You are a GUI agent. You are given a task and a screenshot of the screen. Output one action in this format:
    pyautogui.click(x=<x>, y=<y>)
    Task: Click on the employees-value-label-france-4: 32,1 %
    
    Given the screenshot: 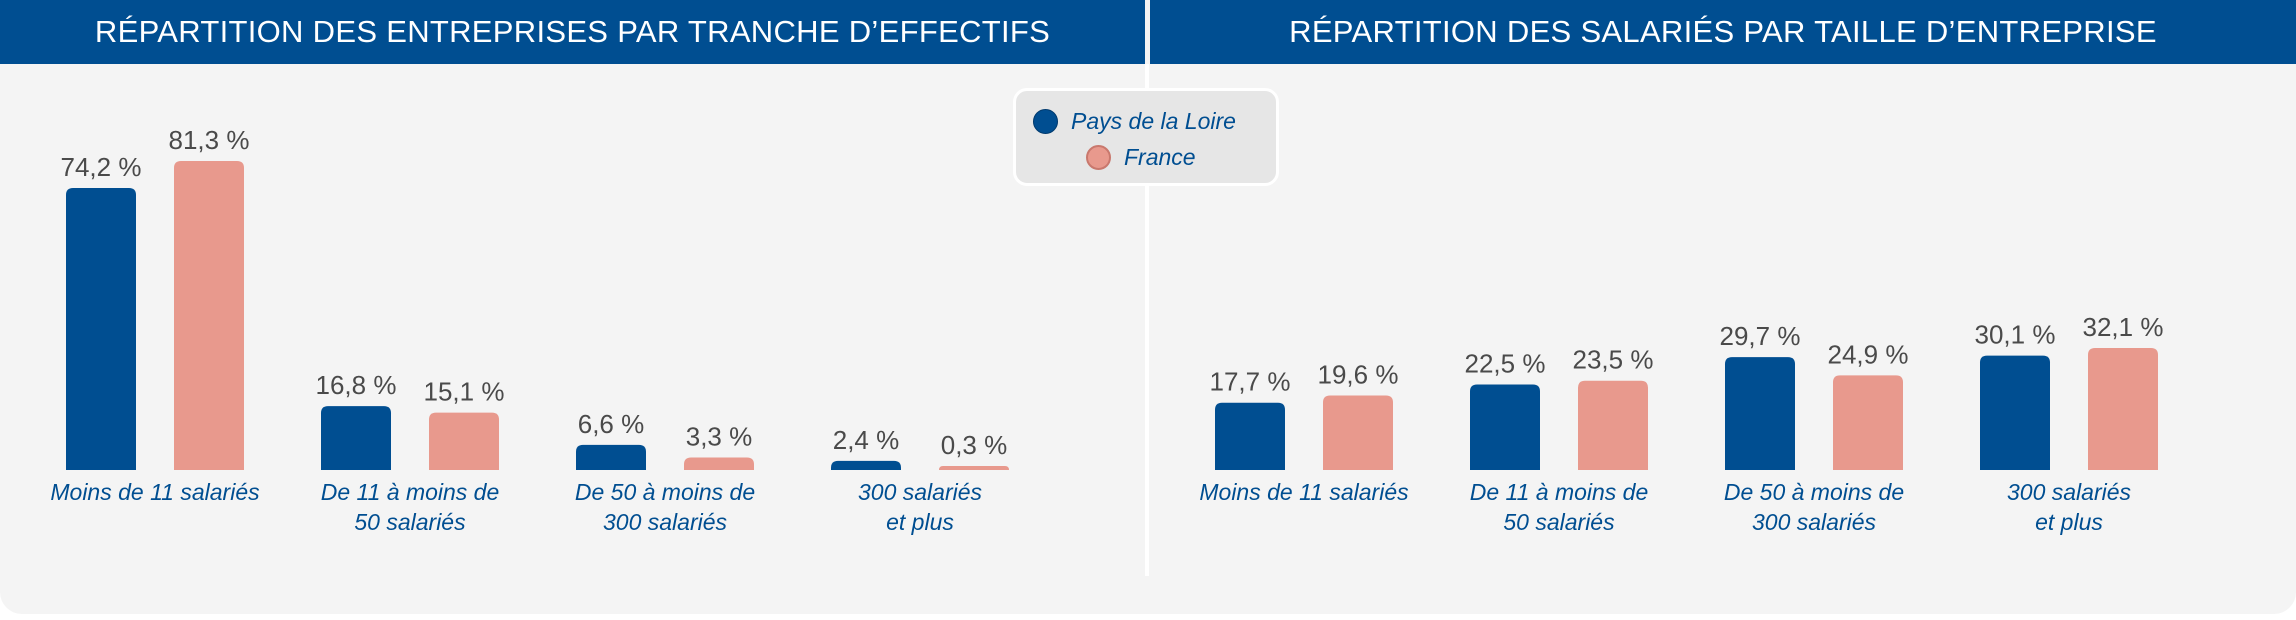 What is the action you would take?
    pyautogui.click(x=2123, y=327)
    